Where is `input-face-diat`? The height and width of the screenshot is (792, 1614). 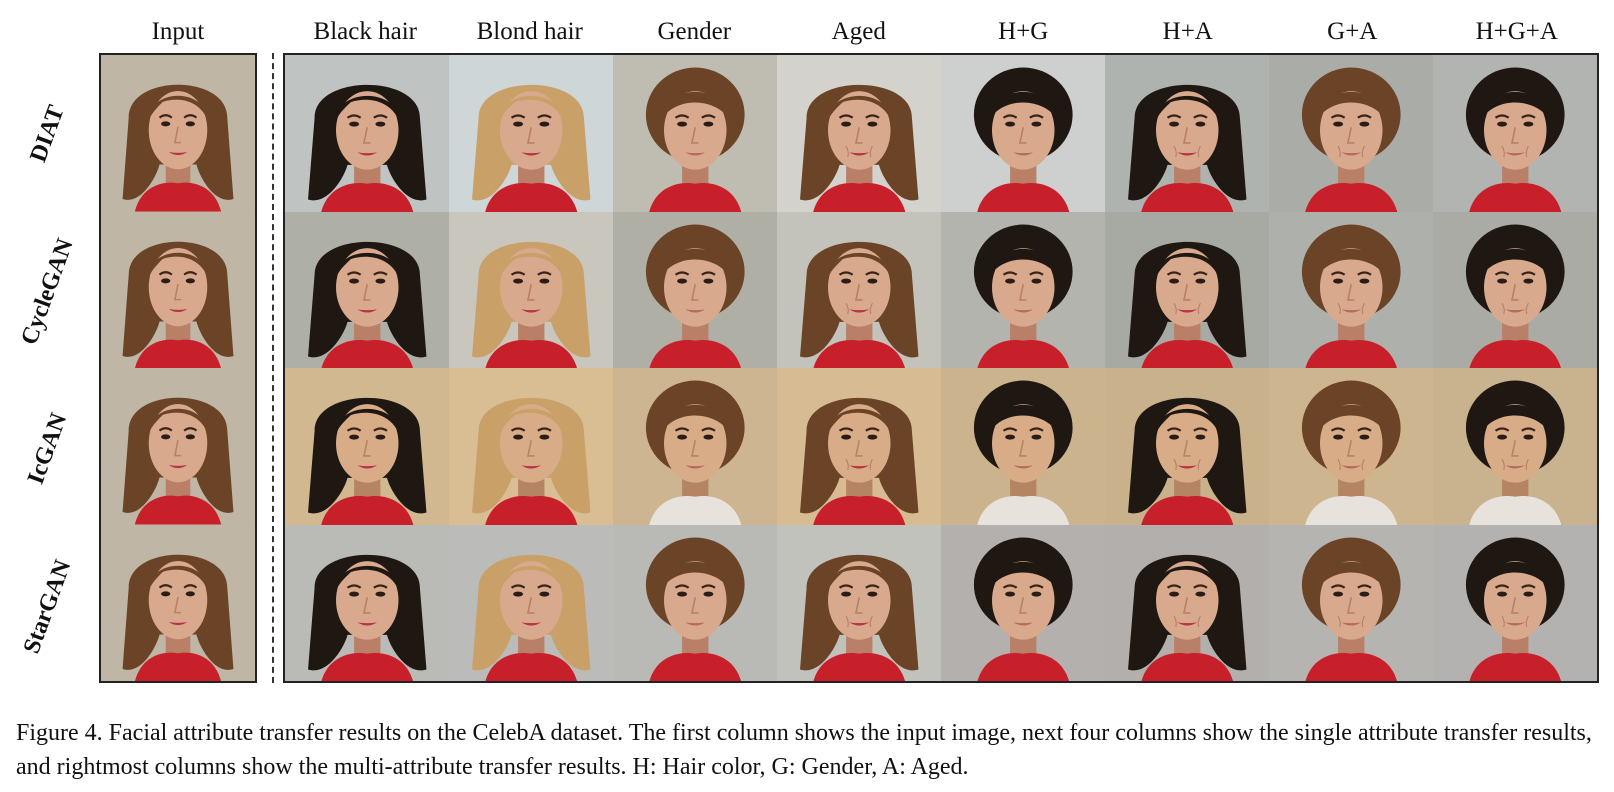
input-face-diat is located at coordinates (178, 133).